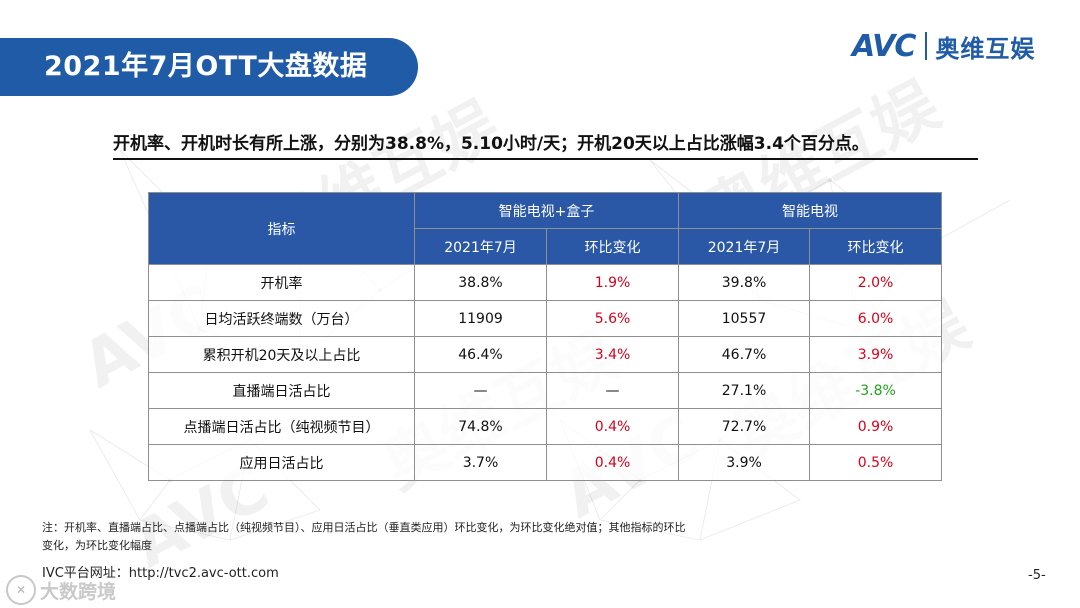 The width and height of the screenshot is (1080, 608). I want to click on col-header-indicator: 指标, so click(281, 228).